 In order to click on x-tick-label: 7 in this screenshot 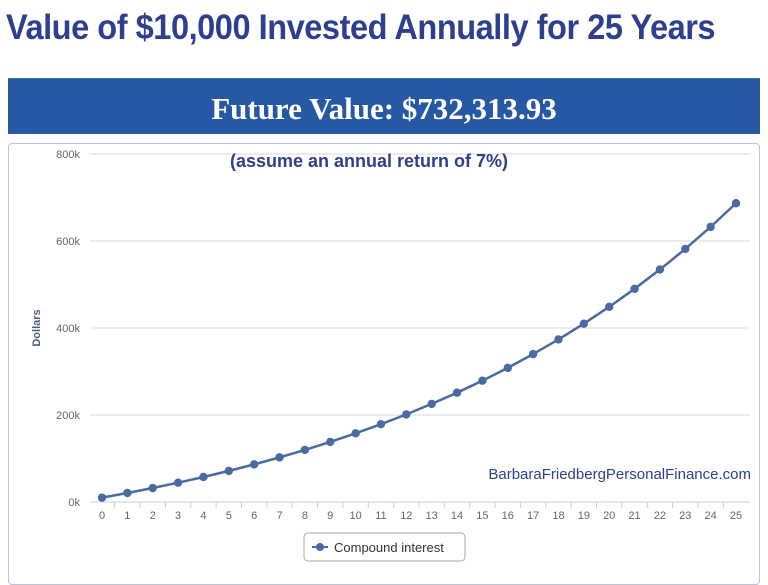, I will do `click(279, 516)`.